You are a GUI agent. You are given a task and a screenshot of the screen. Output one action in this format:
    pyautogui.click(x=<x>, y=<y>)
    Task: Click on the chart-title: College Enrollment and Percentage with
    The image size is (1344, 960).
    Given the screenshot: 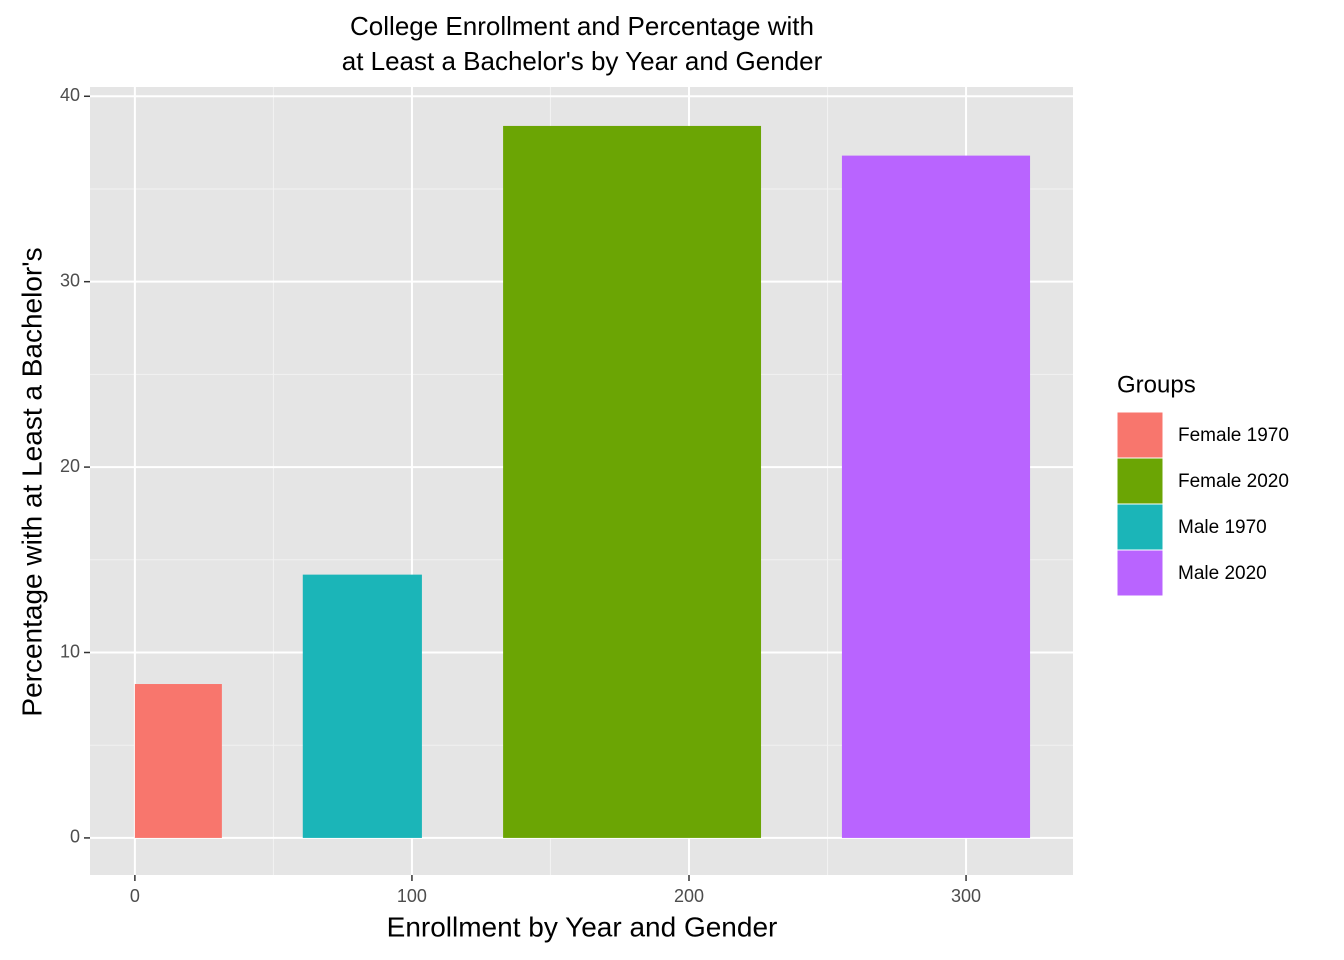 What is the action you would take?
    pyautogui.click(x=582, y=26)
    